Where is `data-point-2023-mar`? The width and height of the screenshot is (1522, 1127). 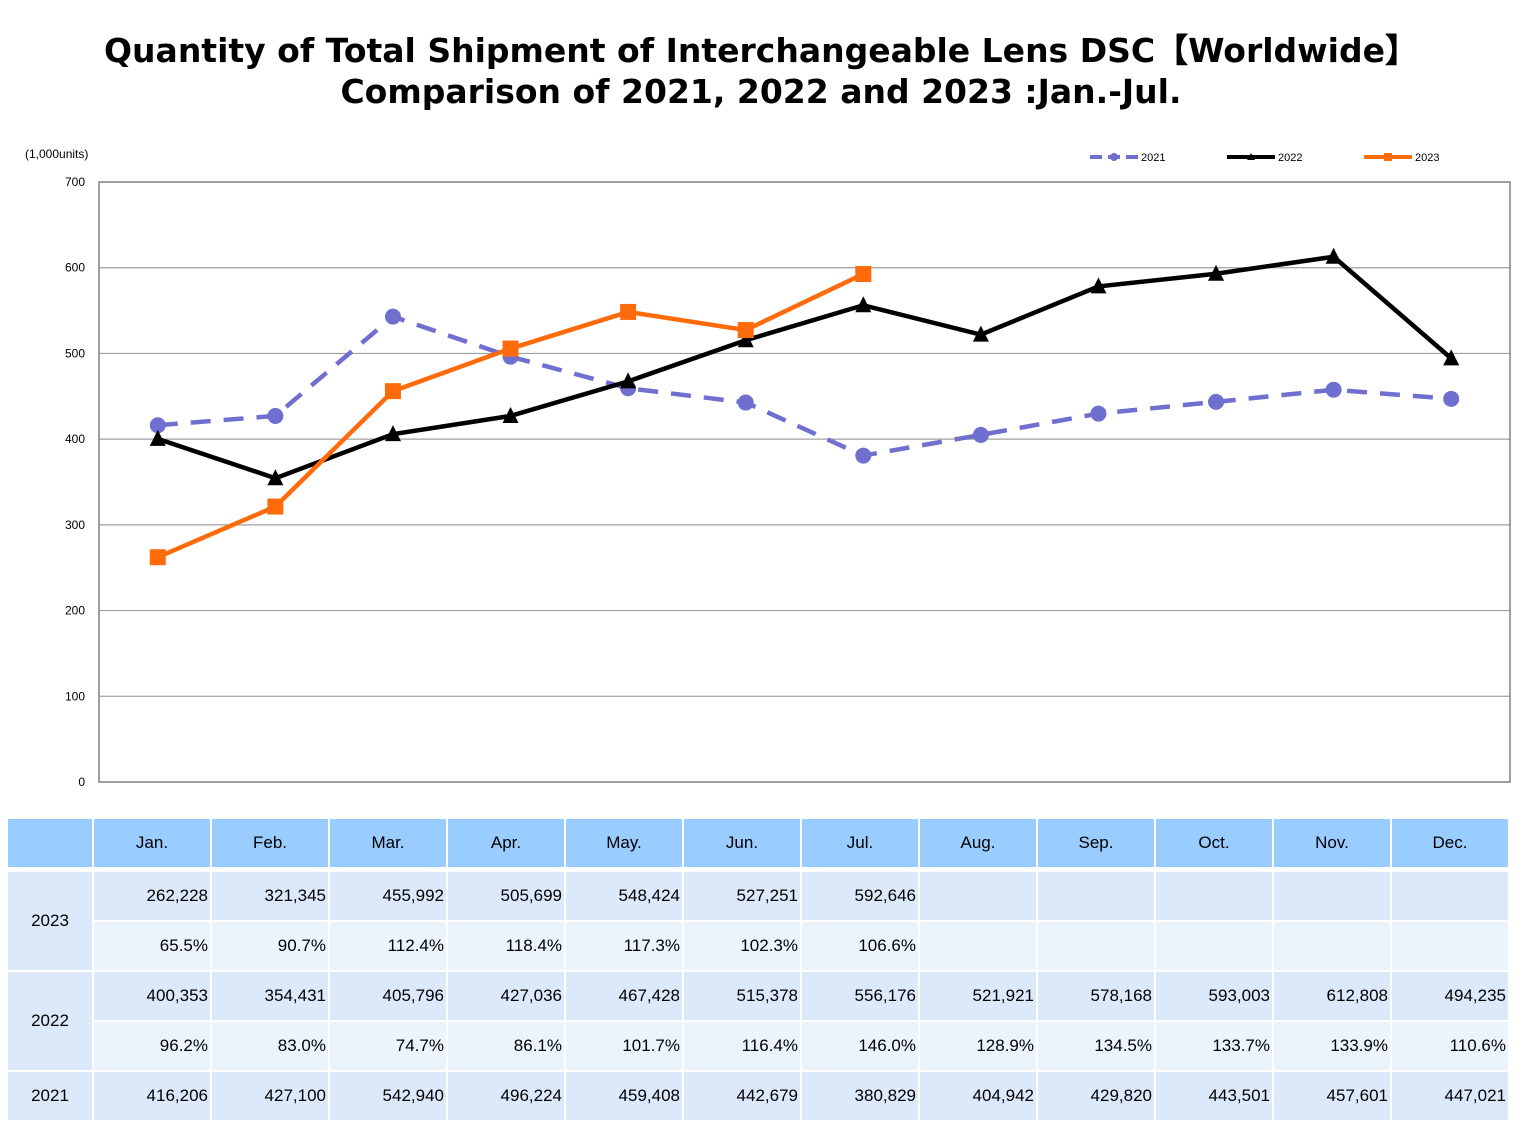 data-point-2023-mar is located at coordinates (392, 391).